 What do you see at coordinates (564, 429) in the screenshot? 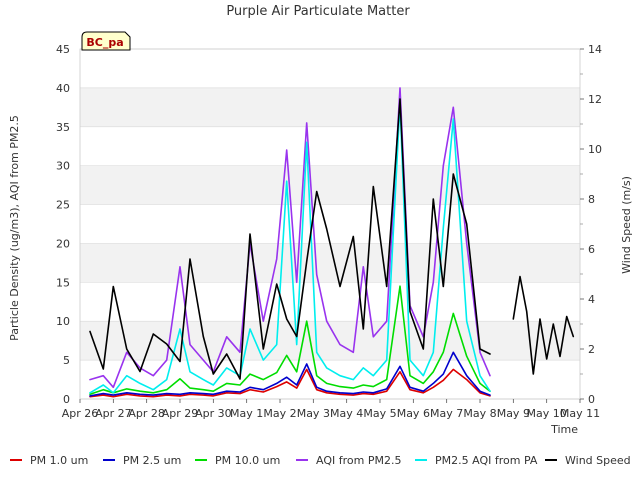
I see `x-axis-label: Time` at bounding box center [564, 429].